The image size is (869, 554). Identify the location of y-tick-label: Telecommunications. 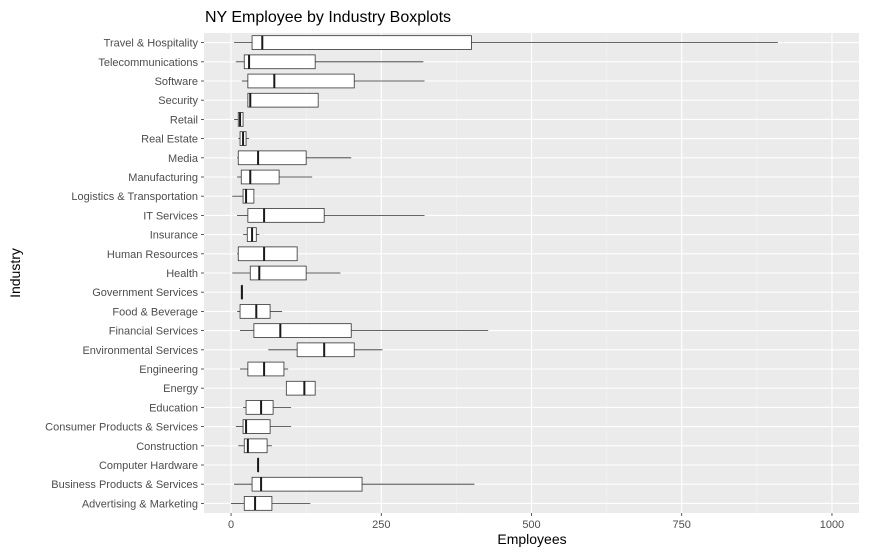
(148, 63).